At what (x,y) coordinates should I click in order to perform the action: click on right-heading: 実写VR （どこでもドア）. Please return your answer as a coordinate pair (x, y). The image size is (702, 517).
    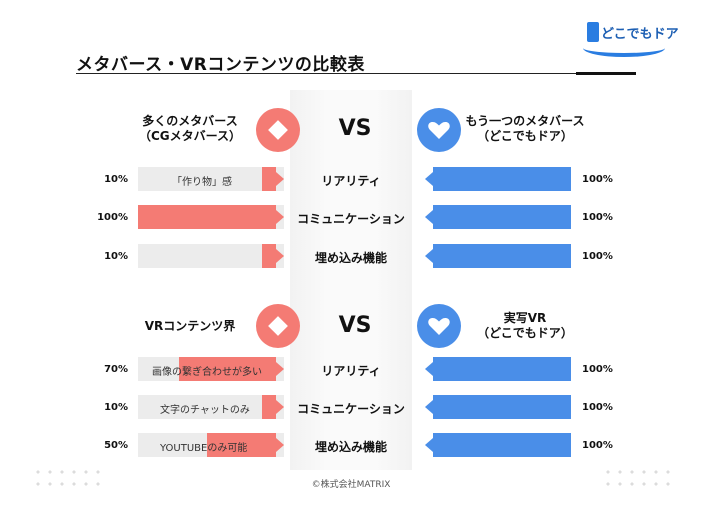
    Looking at the image, I should click on (525, 326).